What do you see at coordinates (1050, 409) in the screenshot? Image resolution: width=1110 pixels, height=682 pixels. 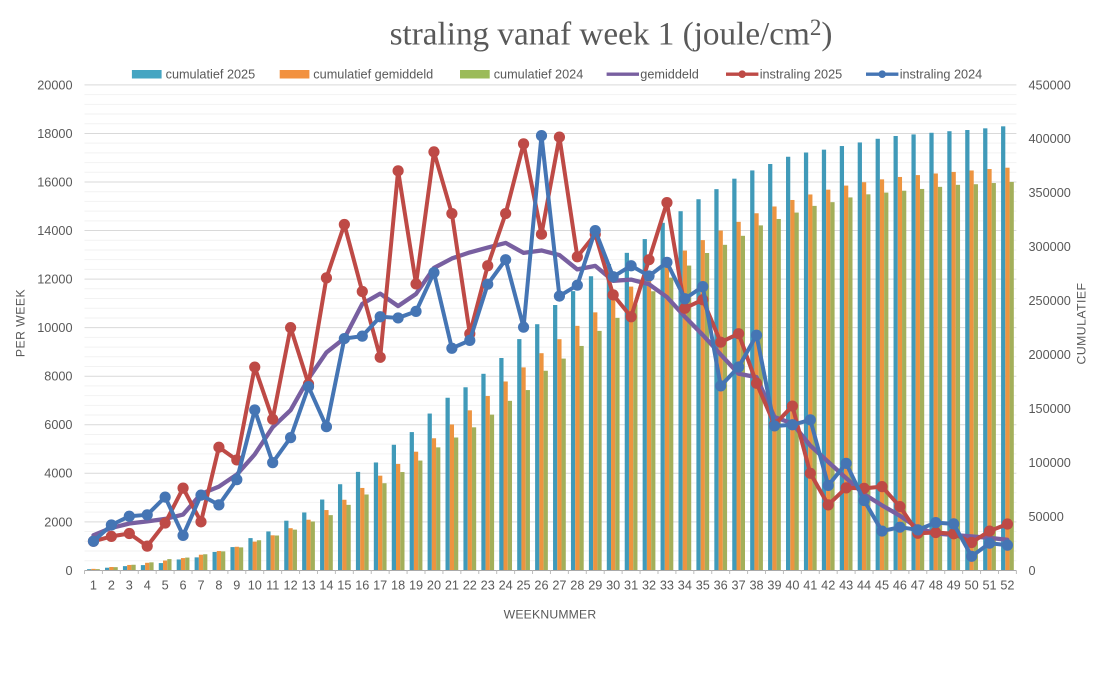 I see `svg-text: 150000` at bounding box center [1050, 409].